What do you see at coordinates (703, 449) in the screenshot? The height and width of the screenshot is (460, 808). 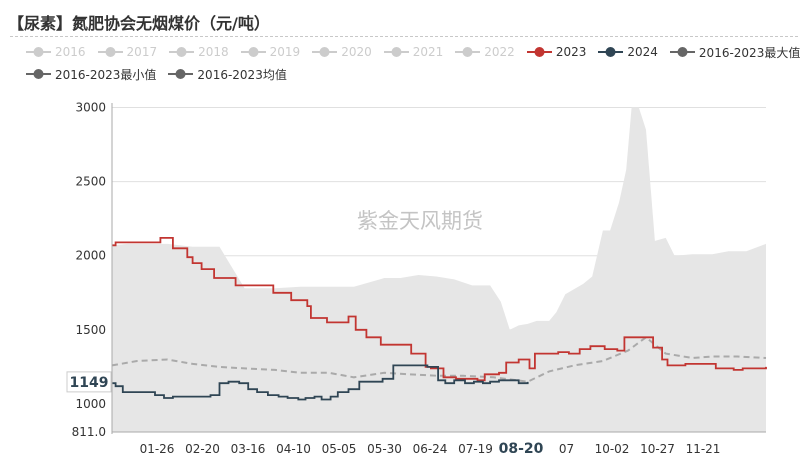 I see `x-tick-label: 11-21` at bounding box center [703, 449].